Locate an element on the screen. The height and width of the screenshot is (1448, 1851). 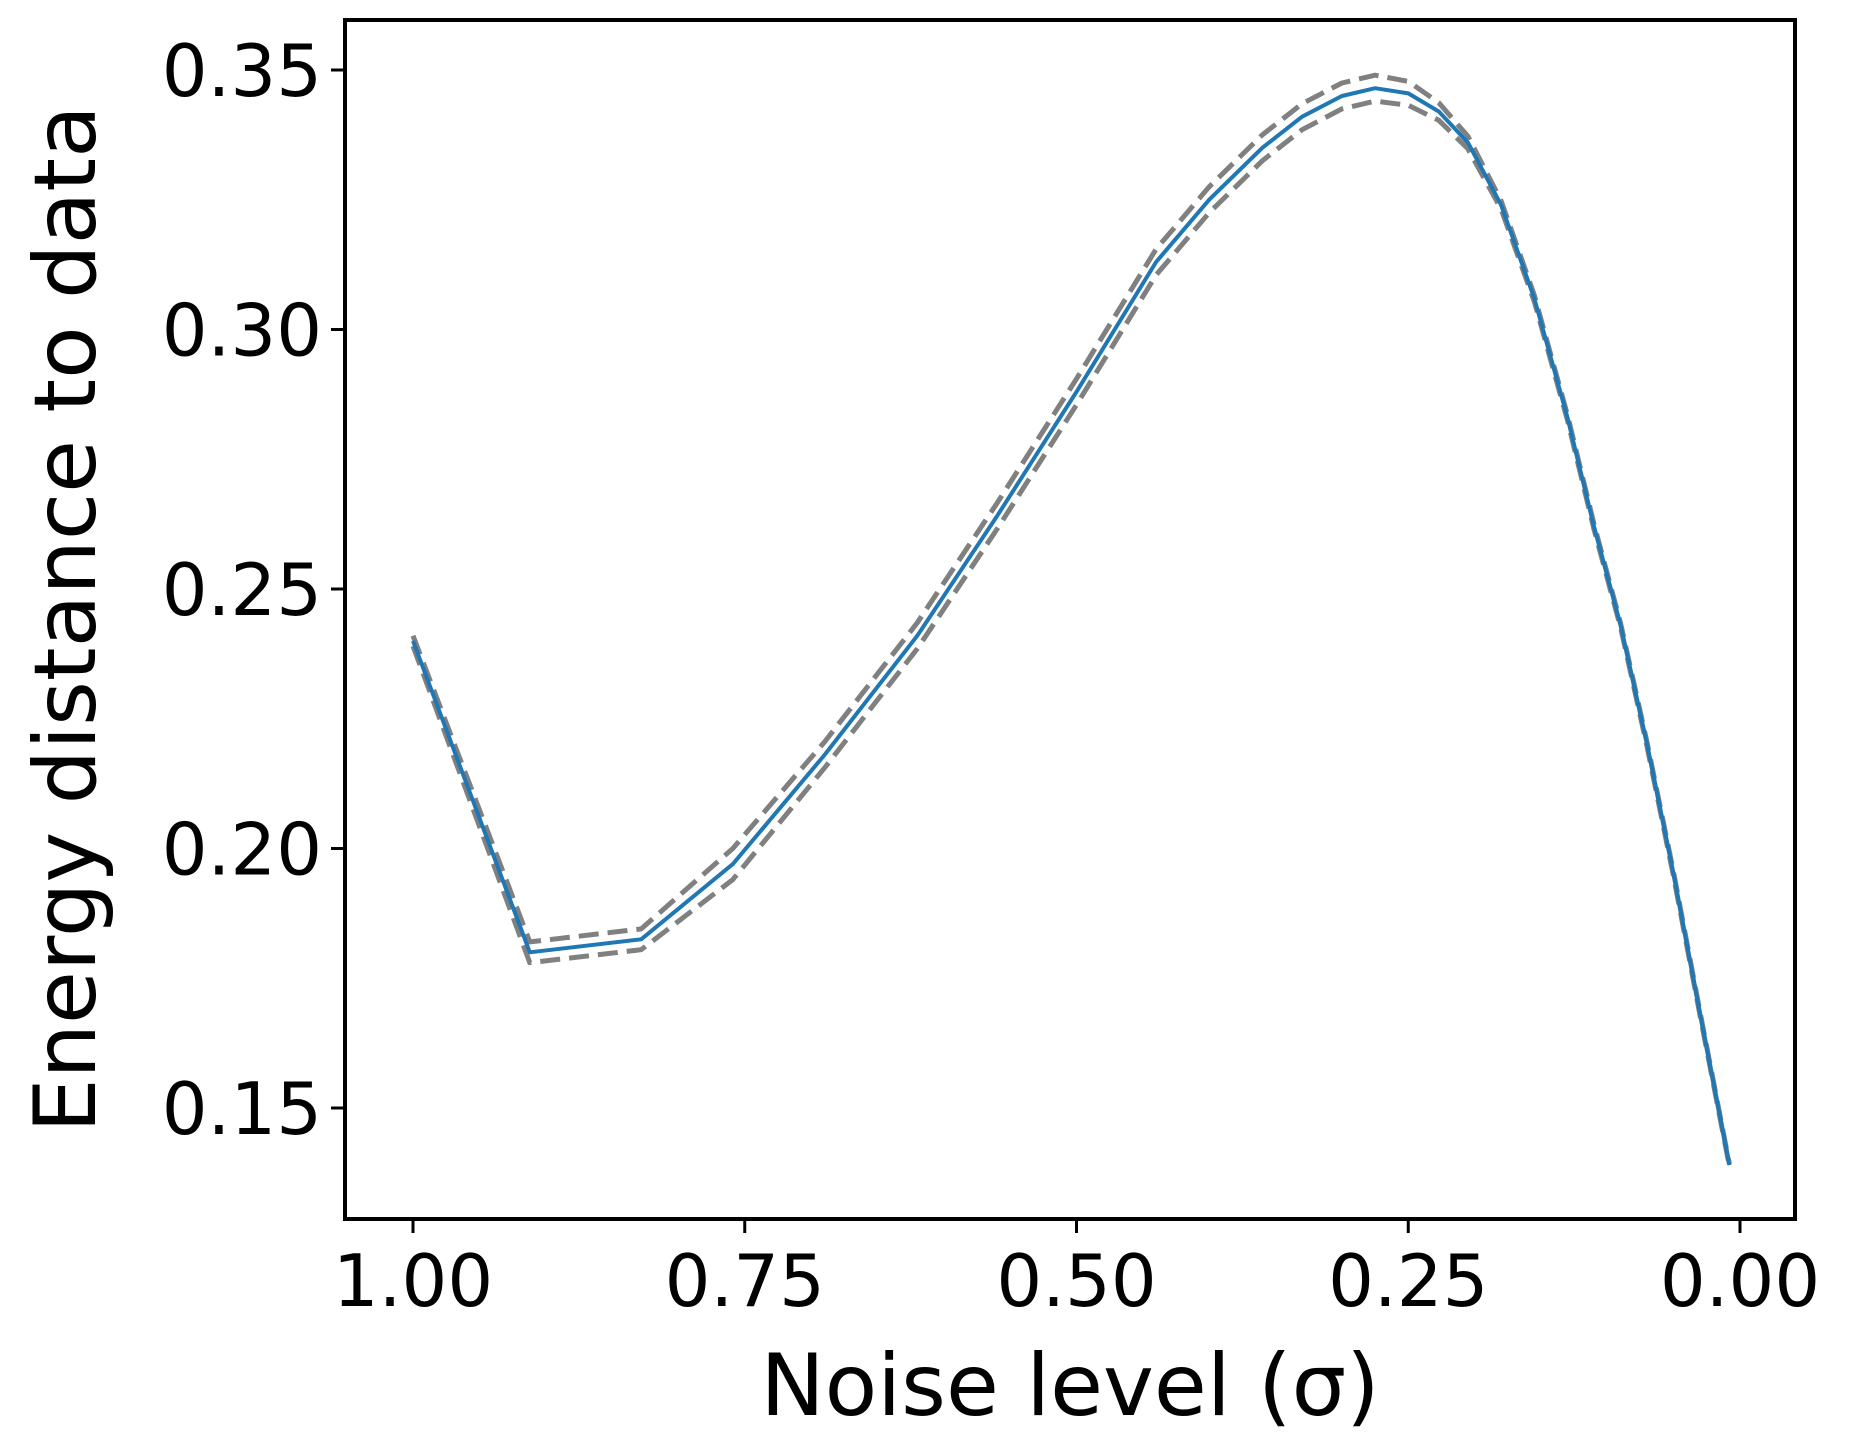
x-axis-label: Noise level (σ) is located at coordinates (1069, 1386).